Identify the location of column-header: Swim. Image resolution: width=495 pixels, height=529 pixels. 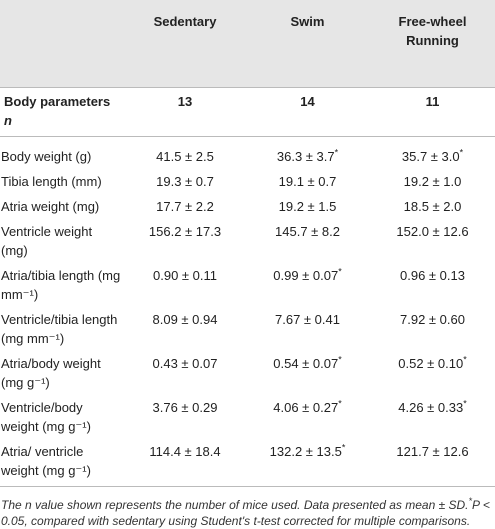
(307, 44).